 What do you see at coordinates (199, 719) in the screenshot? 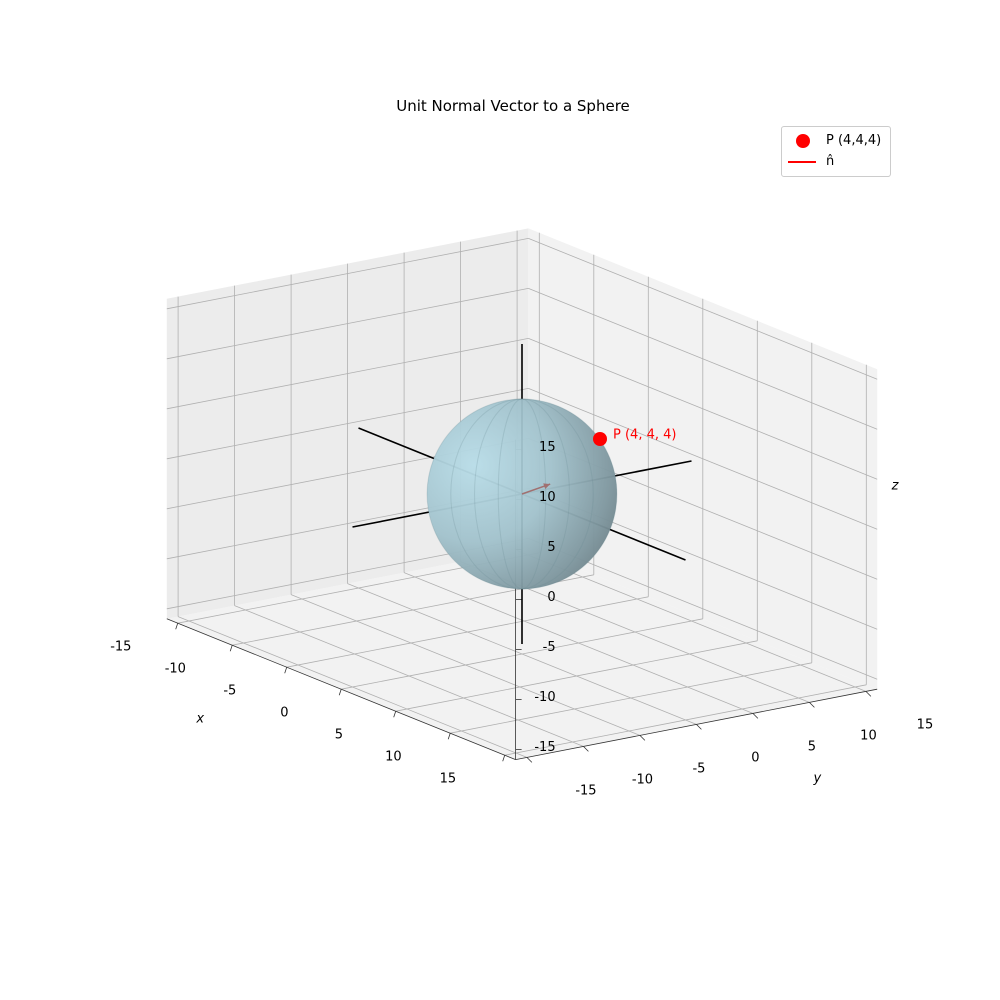
I see `x-axis-label: x` at bounding box center [199, 719].